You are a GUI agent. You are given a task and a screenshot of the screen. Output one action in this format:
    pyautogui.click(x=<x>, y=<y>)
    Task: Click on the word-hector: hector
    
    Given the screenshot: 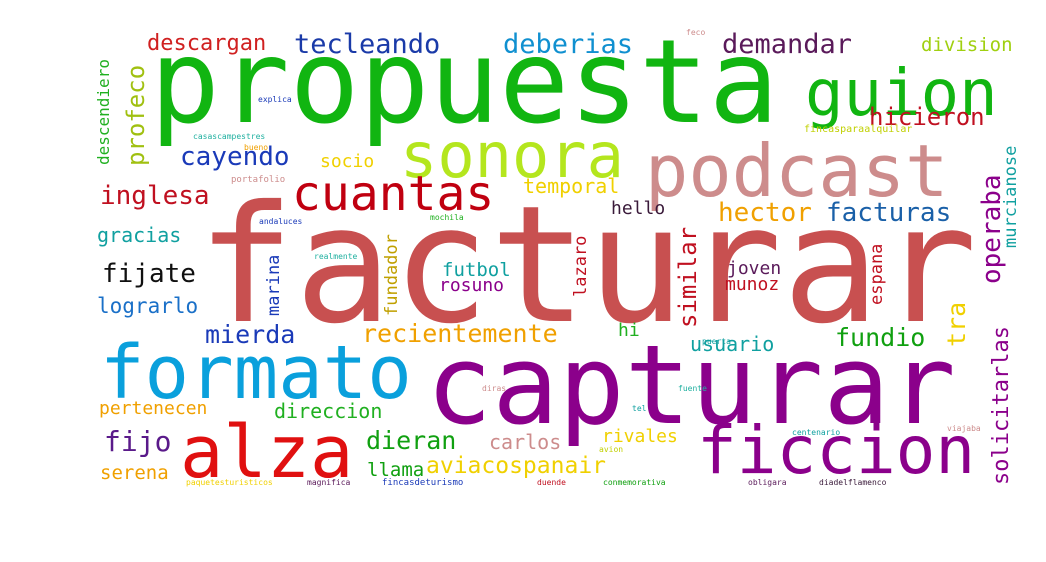 What is the action you would take?
    pyautogui.click(x=765, y=213)
    